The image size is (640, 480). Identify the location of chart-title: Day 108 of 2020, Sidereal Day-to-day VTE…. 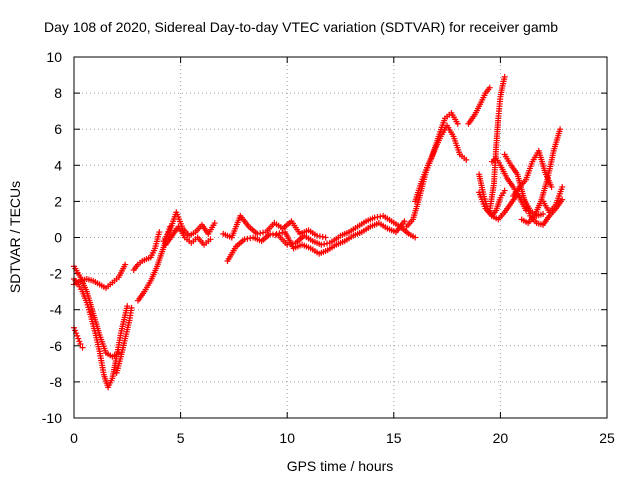
(301, 27).